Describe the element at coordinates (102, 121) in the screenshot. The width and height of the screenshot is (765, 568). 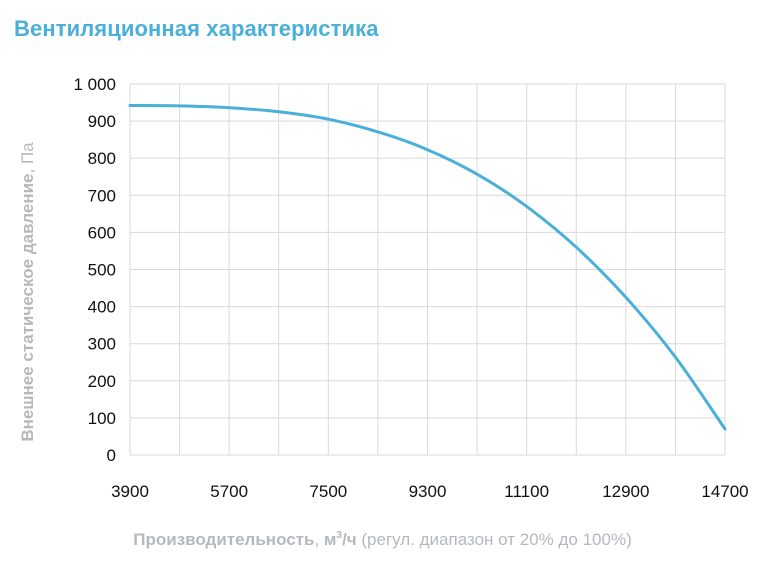
I see `y-tick-label: 900` at that location.